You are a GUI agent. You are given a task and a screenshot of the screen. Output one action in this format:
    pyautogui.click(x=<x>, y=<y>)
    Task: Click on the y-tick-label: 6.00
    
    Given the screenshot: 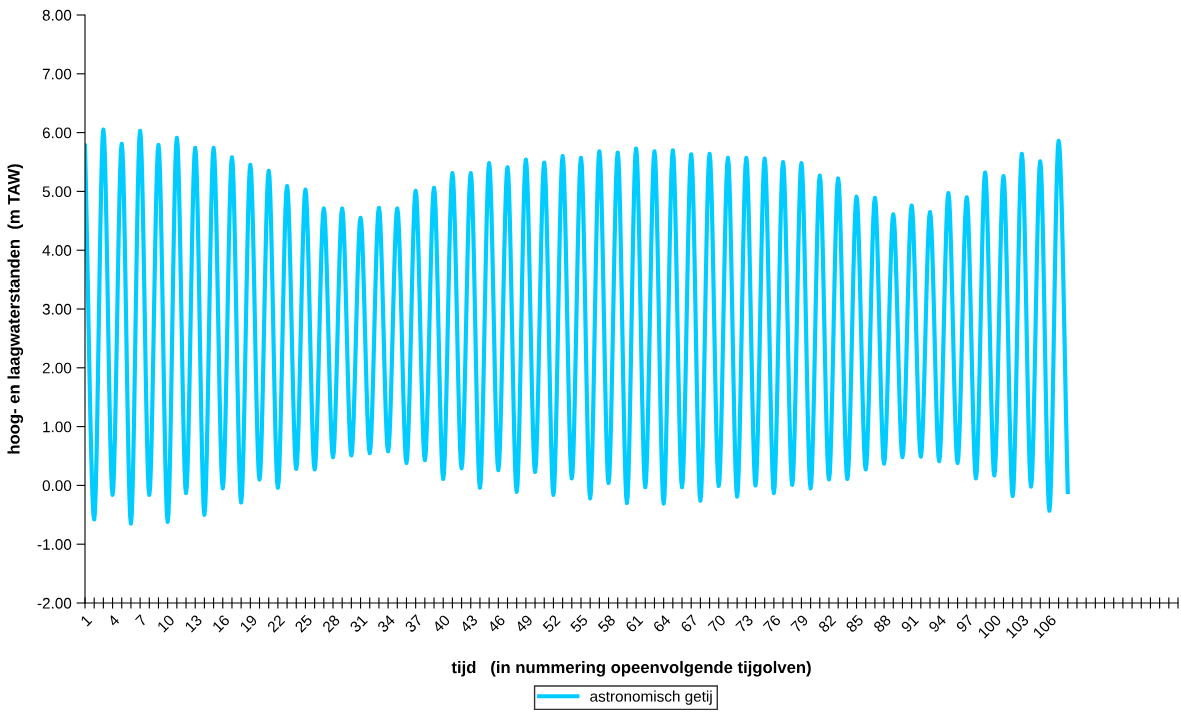 What is the action you would take?
    pyautogui.click(x=57, y=133)
    